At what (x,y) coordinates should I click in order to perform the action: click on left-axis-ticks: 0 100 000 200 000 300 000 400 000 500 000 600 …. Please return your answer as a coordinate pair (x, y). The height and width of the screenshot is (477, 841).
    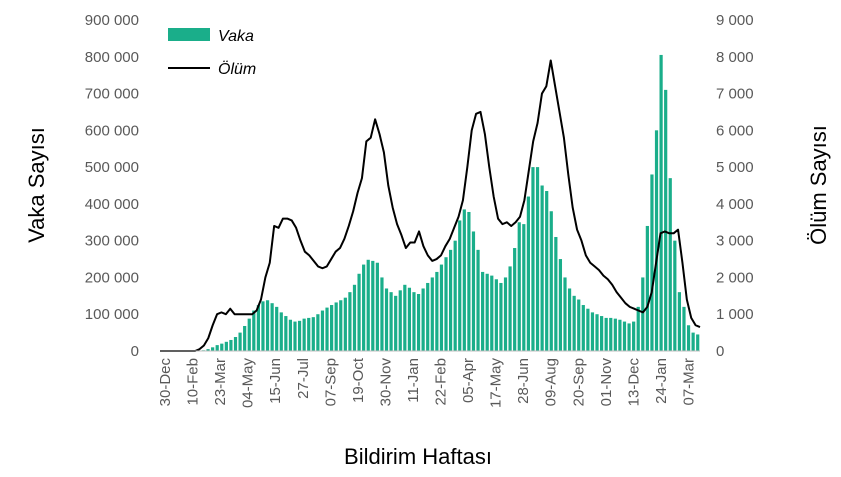
    Looking at the image, I should click on (112, 186).